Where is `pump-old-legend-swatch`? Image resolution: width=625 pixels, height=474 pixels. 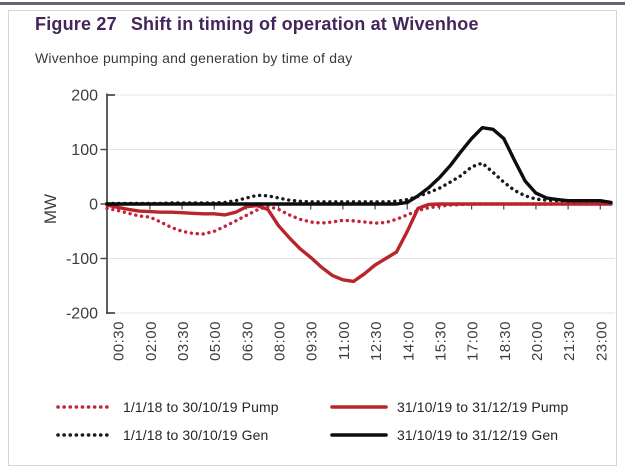 pump-old-legend-swatch is located at coordinates (85, 407).